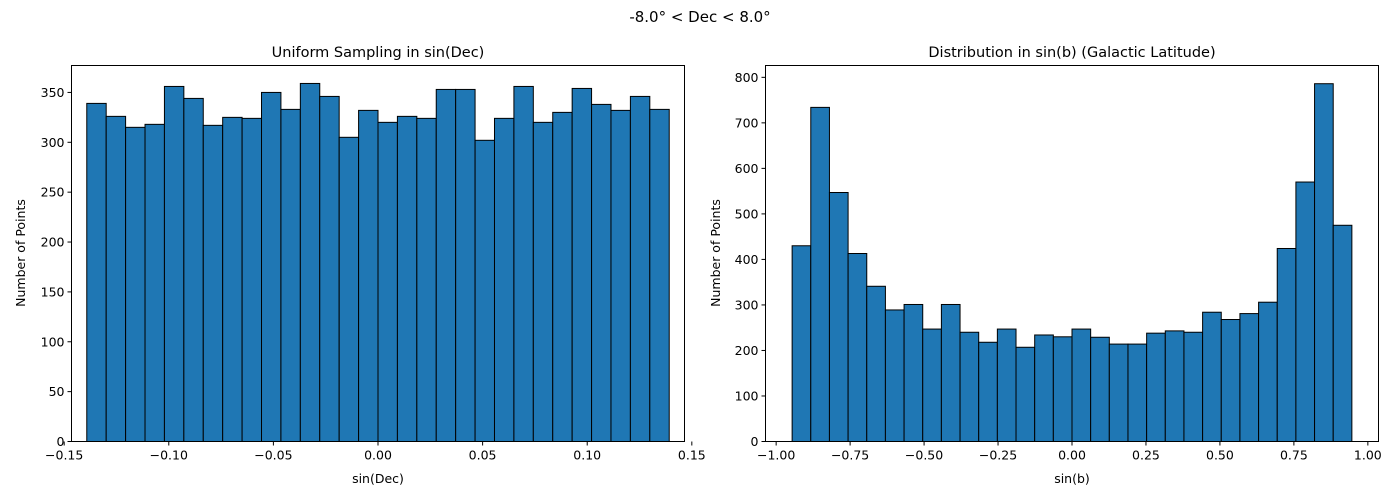  Describe the element at coordinates (53, 92) in the screenshot. I see `chart-left-ytick-label: 350` at that location.